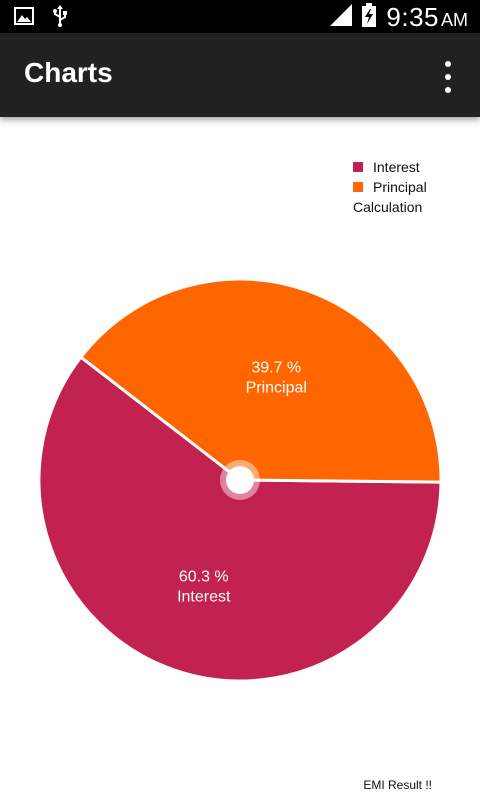 The width and height of the screenshot is (480, 800). I want to click on chart-legend: Interest Principal Calculation, so click(390, 187).